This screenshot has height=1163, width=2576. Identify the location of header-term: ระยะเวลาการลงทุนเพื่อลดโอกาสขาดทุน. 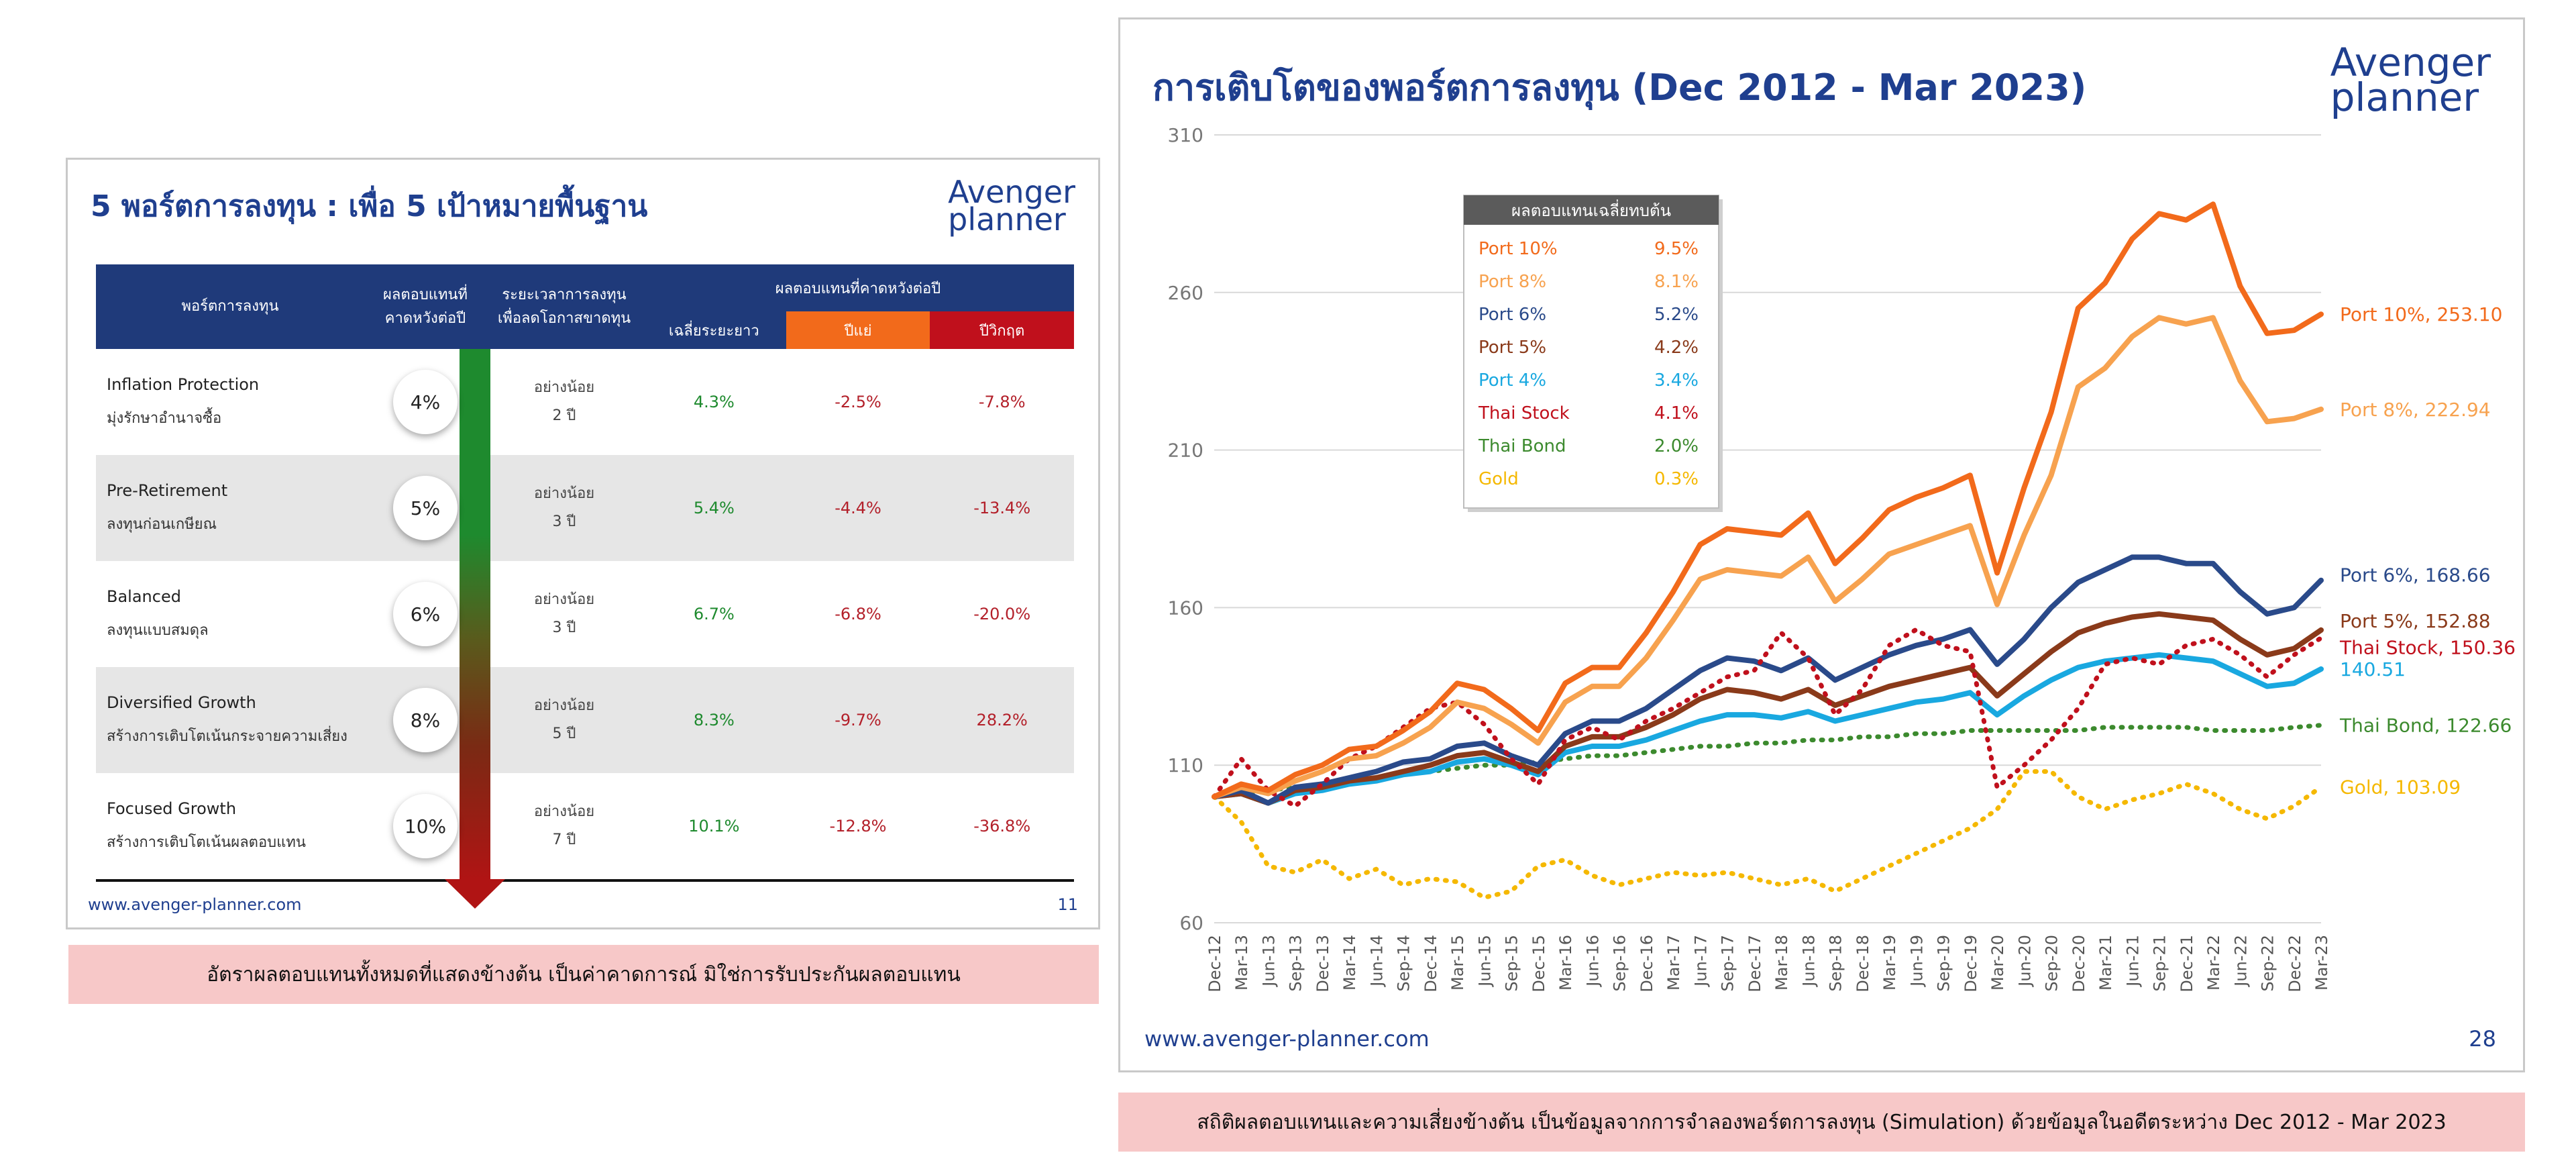
(564, 306).